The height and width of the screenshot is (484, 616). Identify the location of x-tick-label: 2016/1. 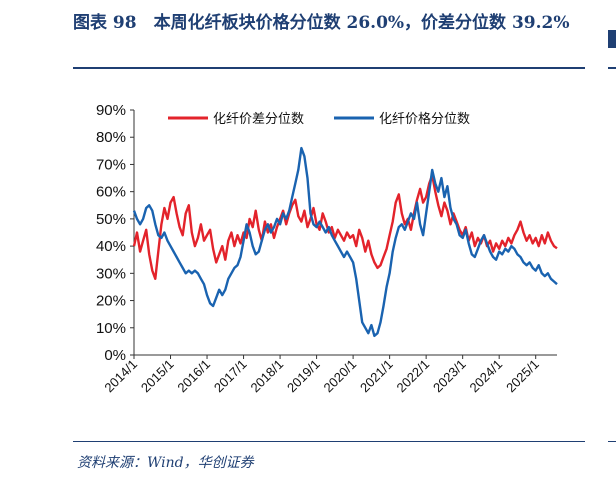
(193, 376).